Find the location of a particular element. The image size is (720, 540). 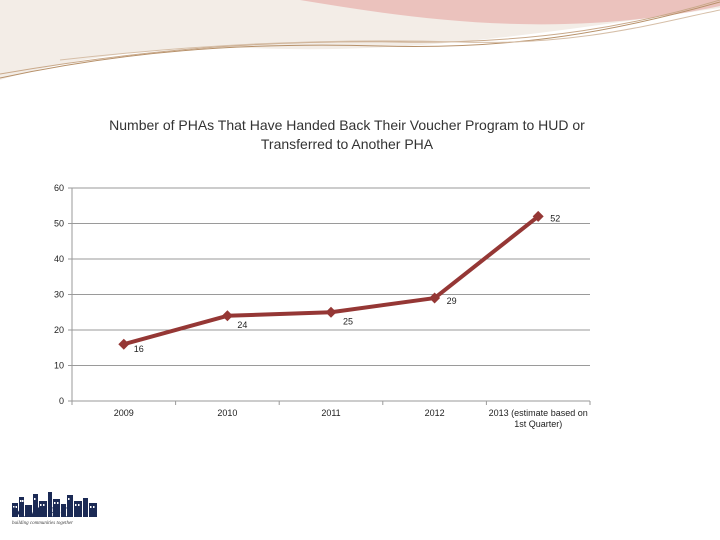

x-tick-label: 2010 is located at coordinates (227, 413).